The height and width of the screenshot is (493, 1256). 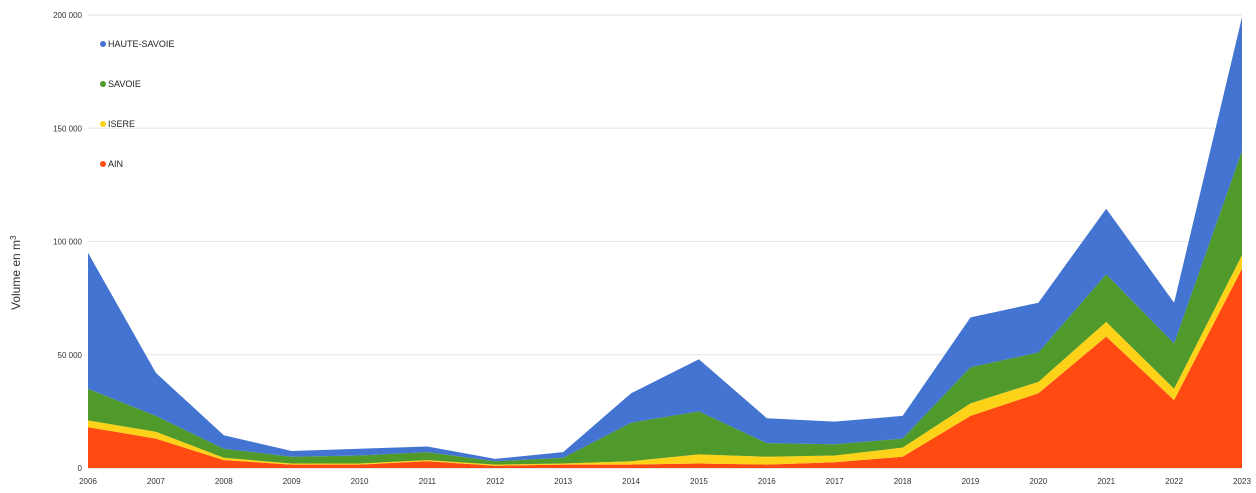 I want to click on y-tick-label: 100 000, so click(x=67, y=242).